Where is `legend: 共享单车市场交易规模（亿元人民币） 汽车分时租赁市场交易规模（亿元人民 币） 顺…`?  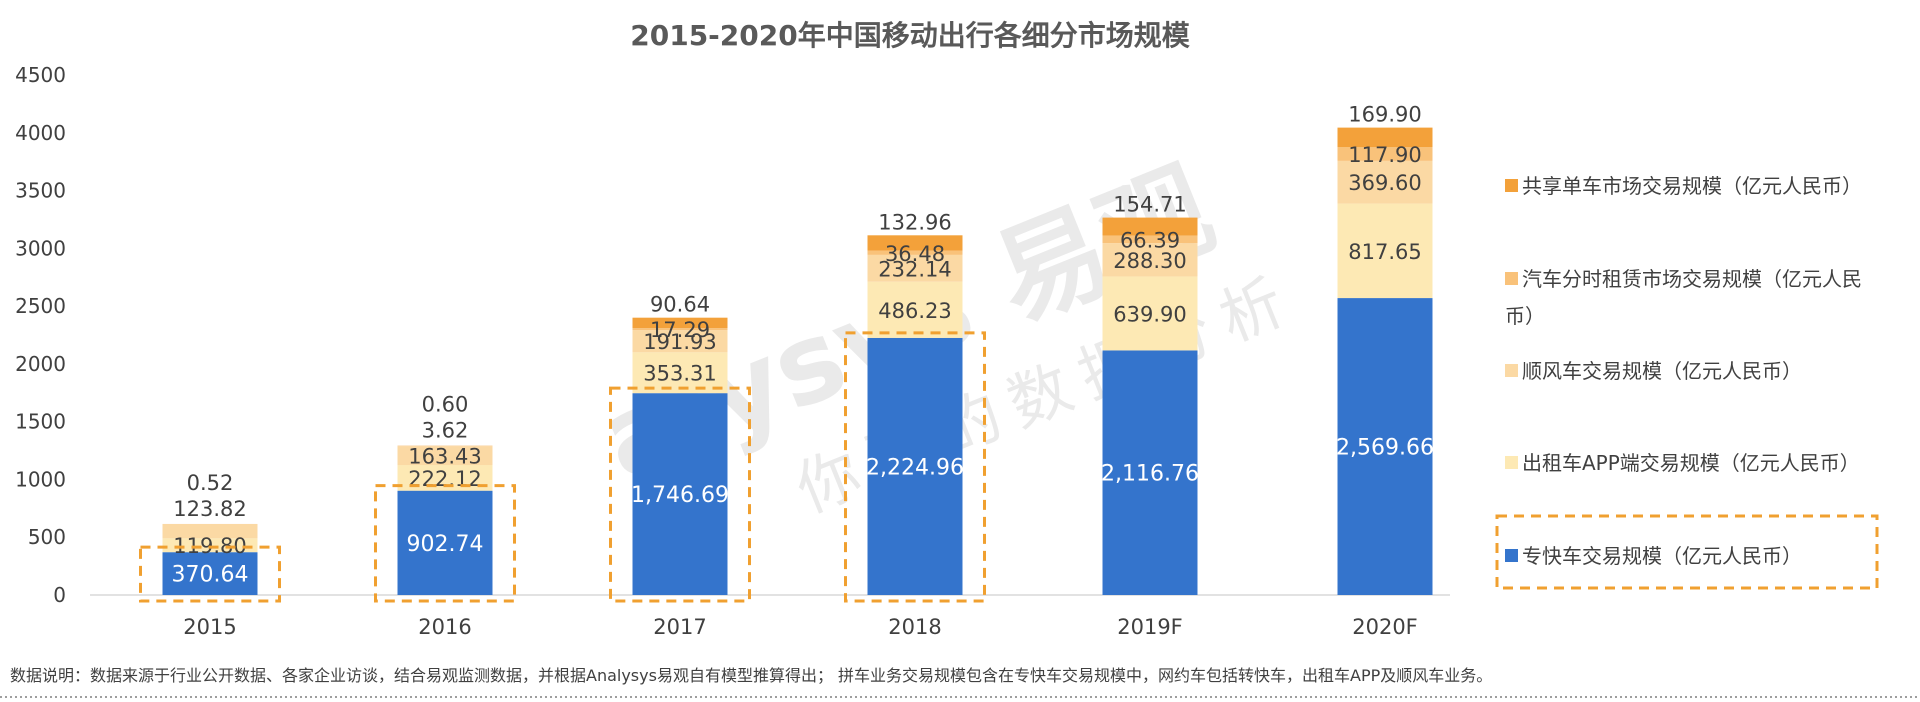 legend: 共享单车市场交易规模（亿元人民币） 汽车分时租赁市场交易规模（亿元人民 币） 顺… is located at coordinates (1687, 382).